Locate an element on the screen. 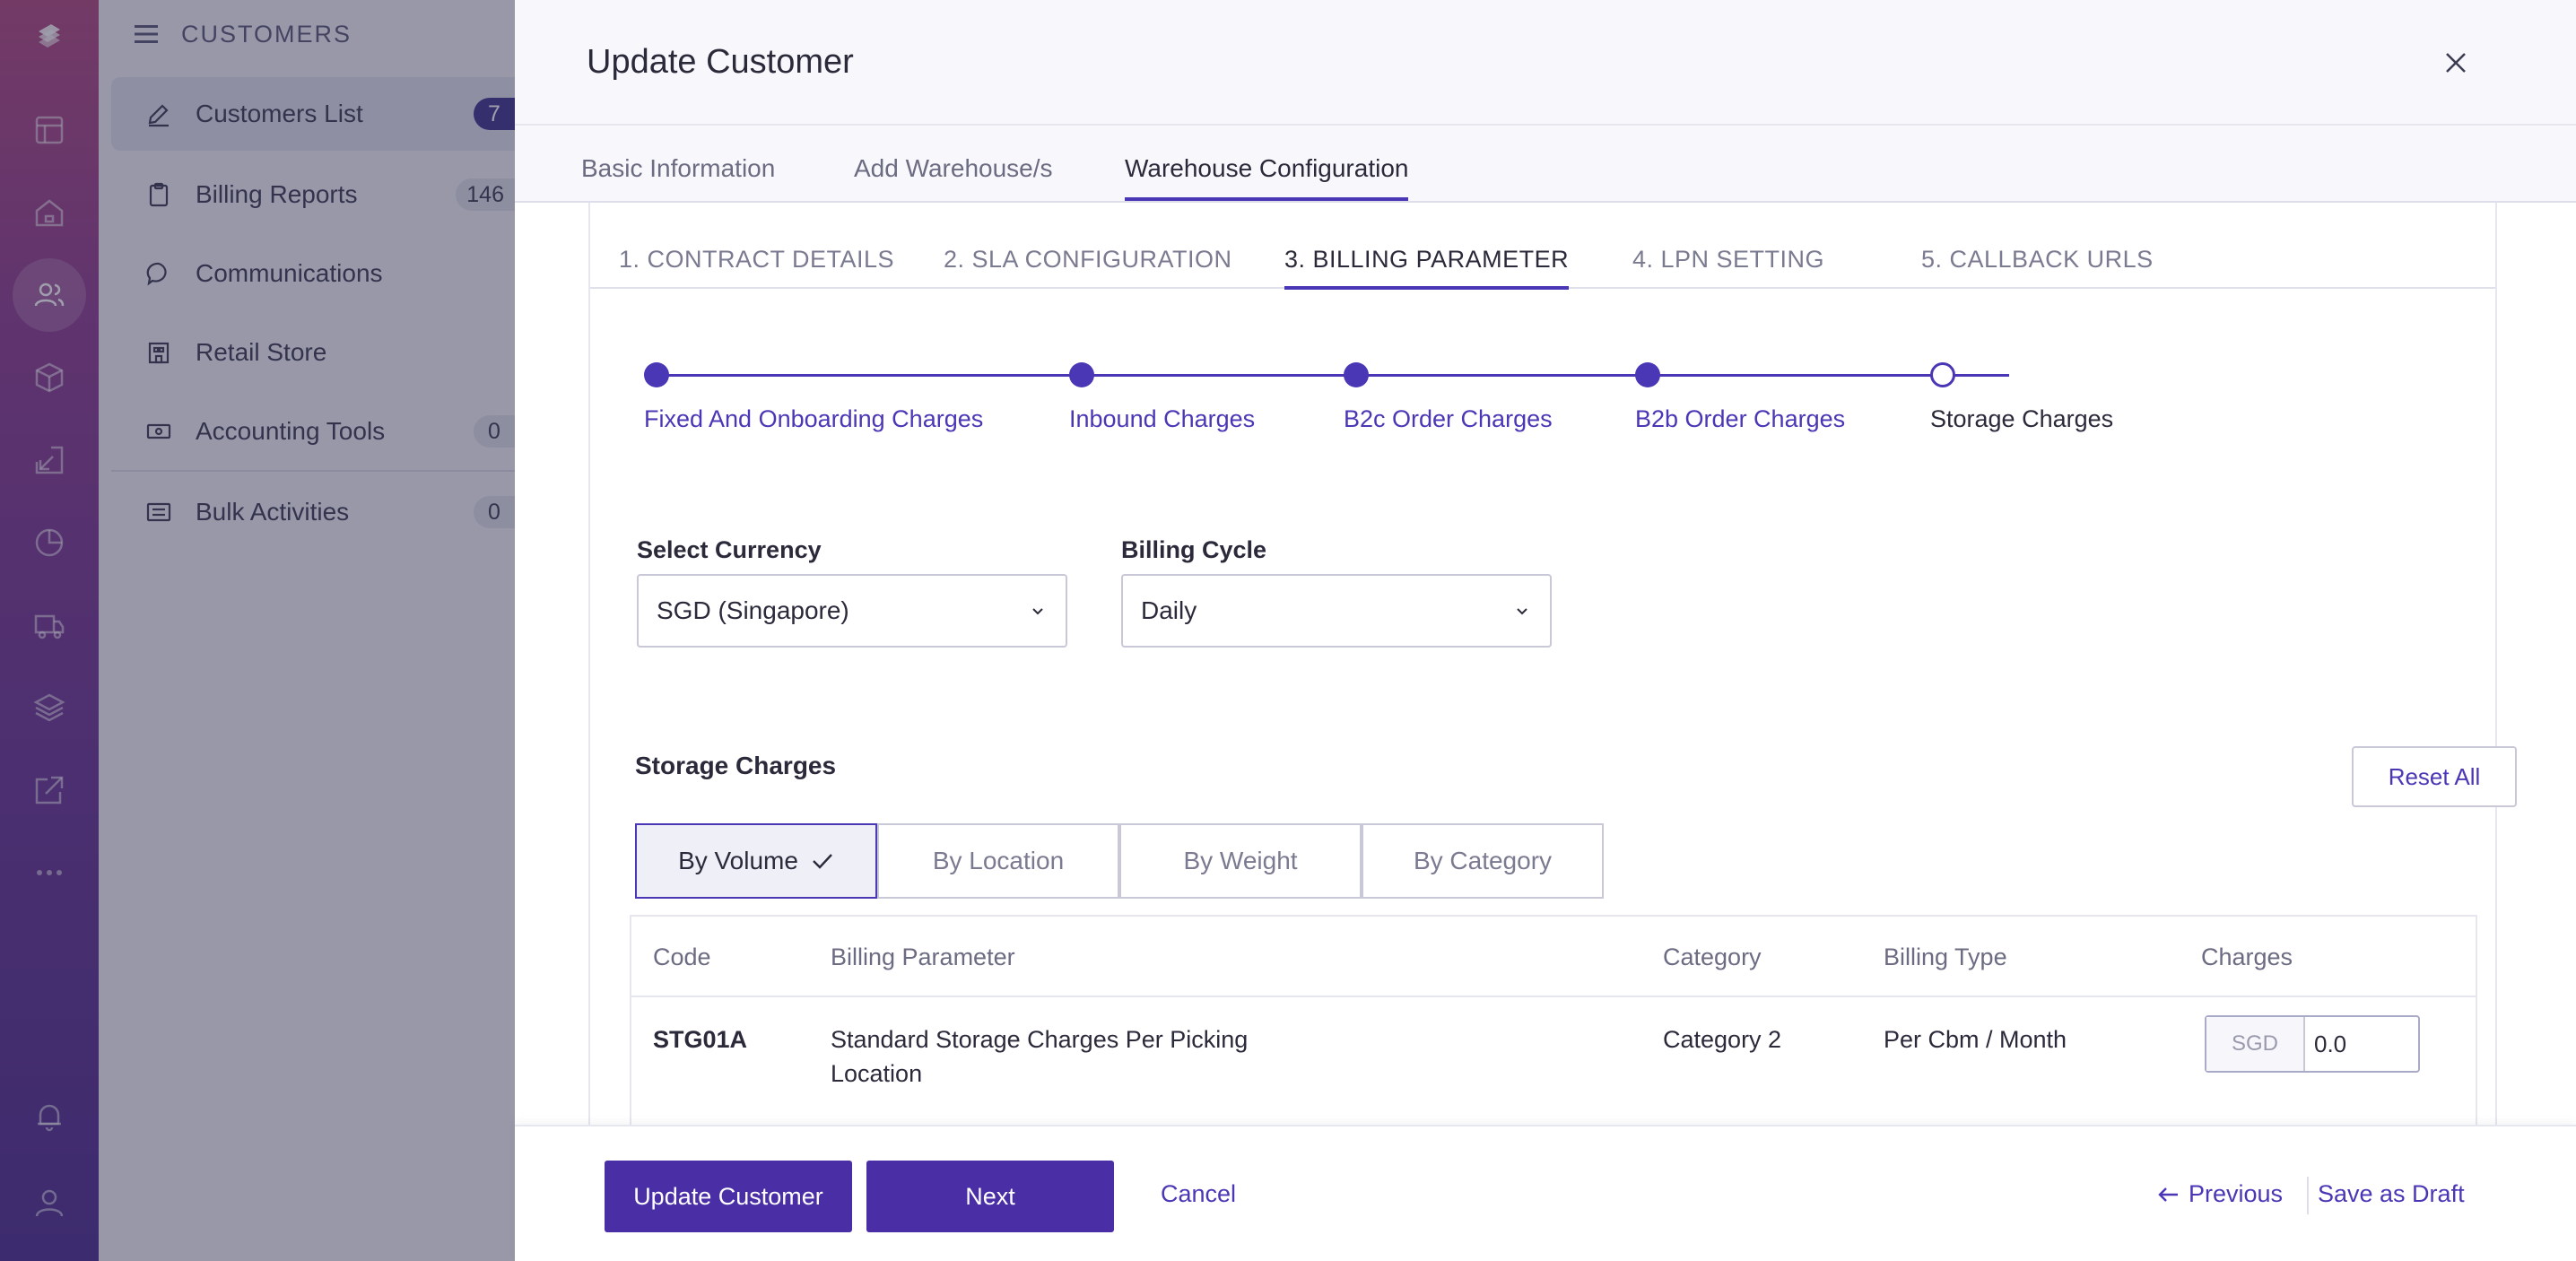 The height and width of the screenshot is (1261, 2576). cancel-button: Cancel is located at coordinates (1199, 1193).